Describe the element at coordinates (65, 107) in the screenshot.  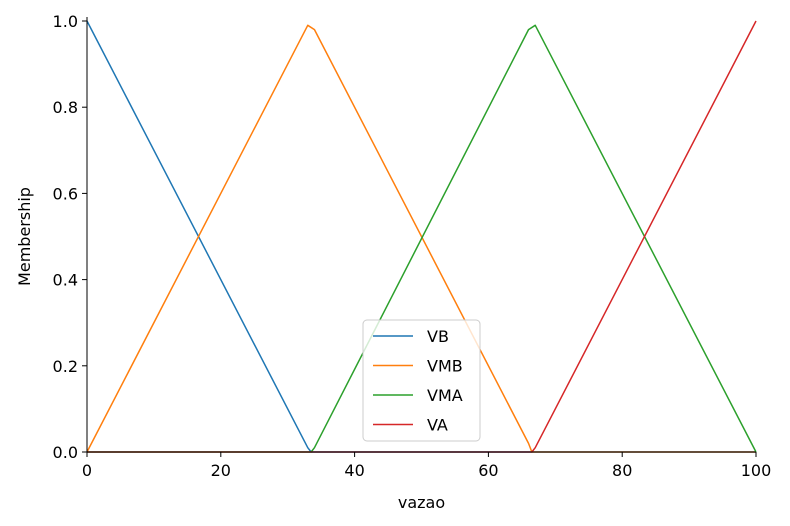
I see `y-tick-label: 0.8` at that location.